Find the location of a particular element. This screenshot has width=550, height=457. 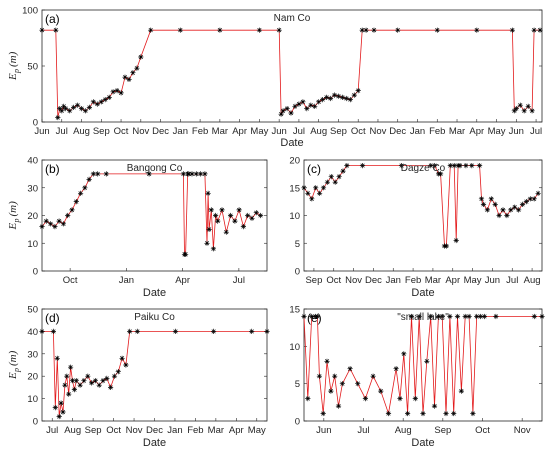

x-tick-label-2-2: Nov is located at coordinates (353, 280).